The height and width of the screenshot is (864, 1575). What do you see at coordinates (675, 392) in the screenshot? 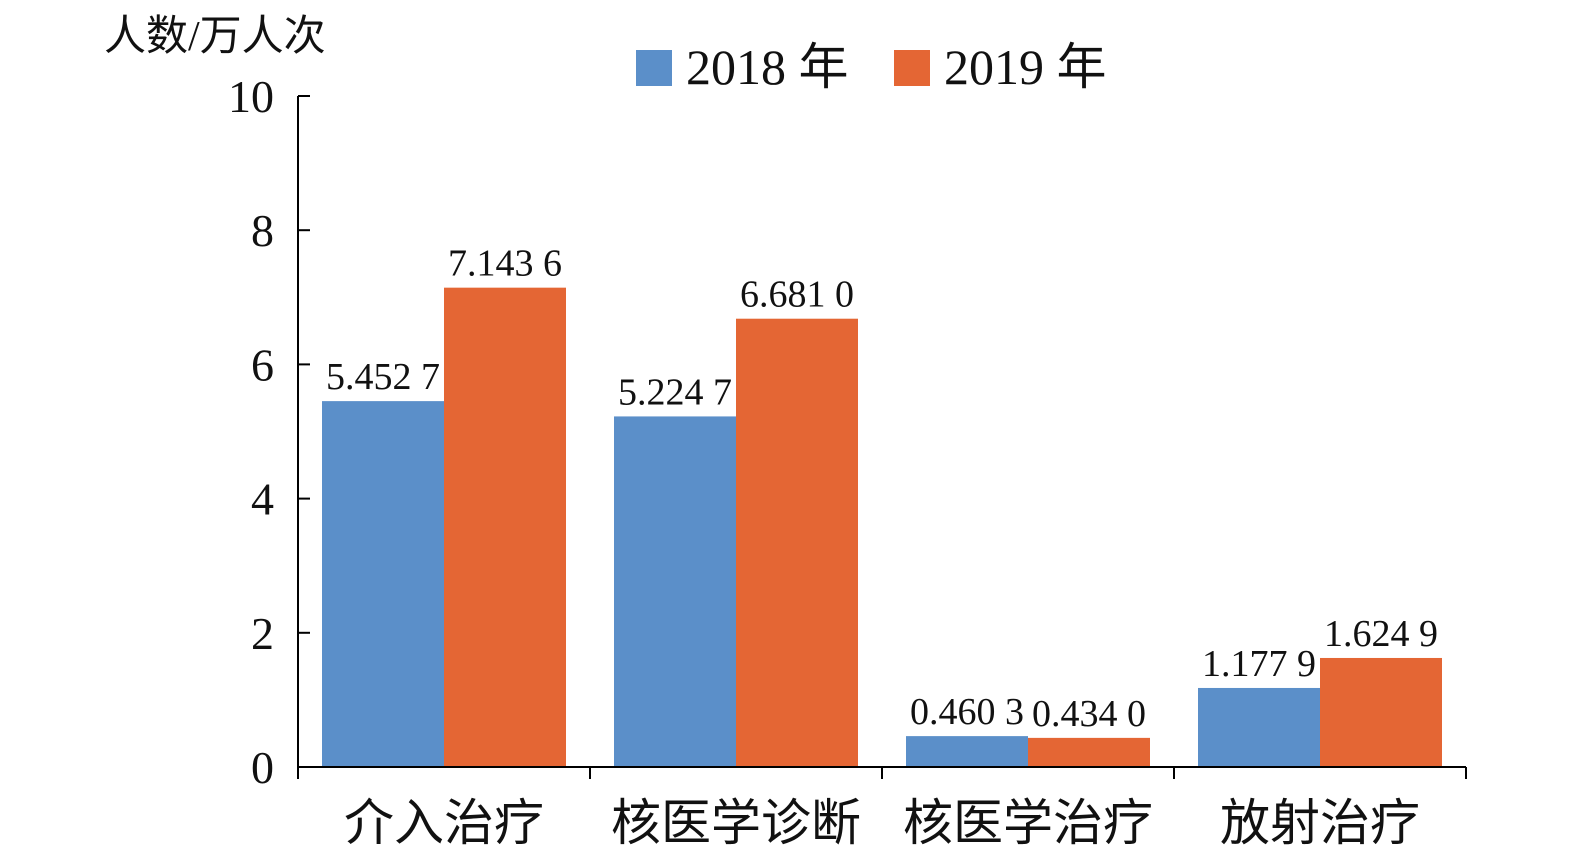
I see `data-label: 5.224 7` at bounding box center [675, 392].